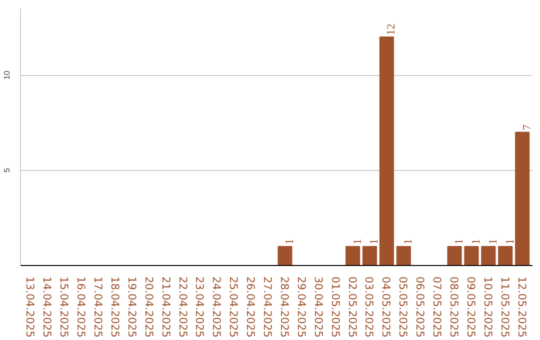 The height and width of the screenshot is (340, 540). Describe the element at coordinates (369, 307) in the screenshot. I see `x-tick-label: 03.05.2025` at that location.